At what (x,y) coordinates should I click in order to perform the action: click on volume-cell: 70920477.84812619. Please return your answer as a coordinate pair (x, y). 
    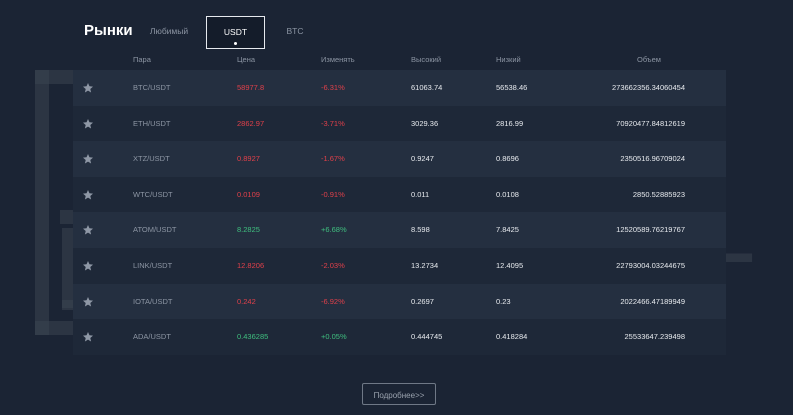
    Looking at the image, I should click on (650, 123).